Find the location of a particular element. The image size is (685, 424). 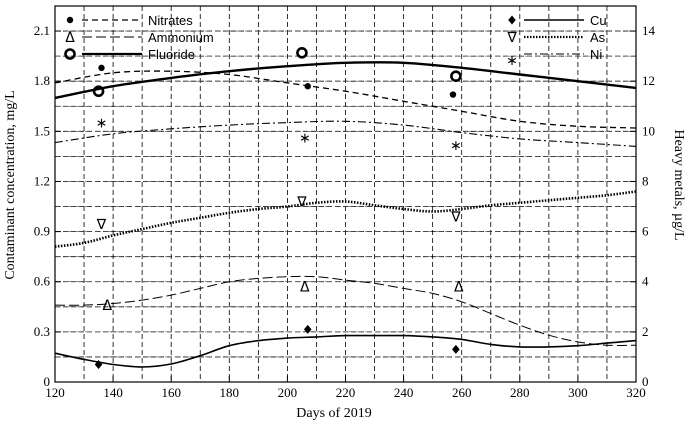

legend-left: Nitrates Δ Ammonium Fluoride is located at coordinates (139, 37).